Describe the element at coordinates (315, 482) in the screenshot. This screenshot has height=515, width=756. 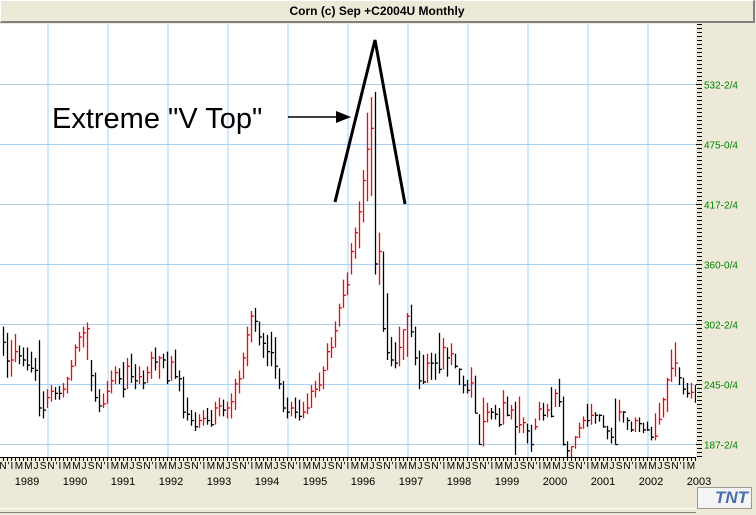
I see `year-label: 1995` at that location.